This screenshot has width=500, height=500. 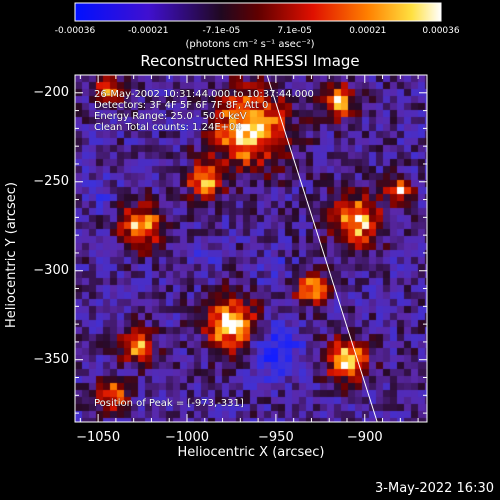 I want to click on colorbar-gradient, so click(x=258, y=12).